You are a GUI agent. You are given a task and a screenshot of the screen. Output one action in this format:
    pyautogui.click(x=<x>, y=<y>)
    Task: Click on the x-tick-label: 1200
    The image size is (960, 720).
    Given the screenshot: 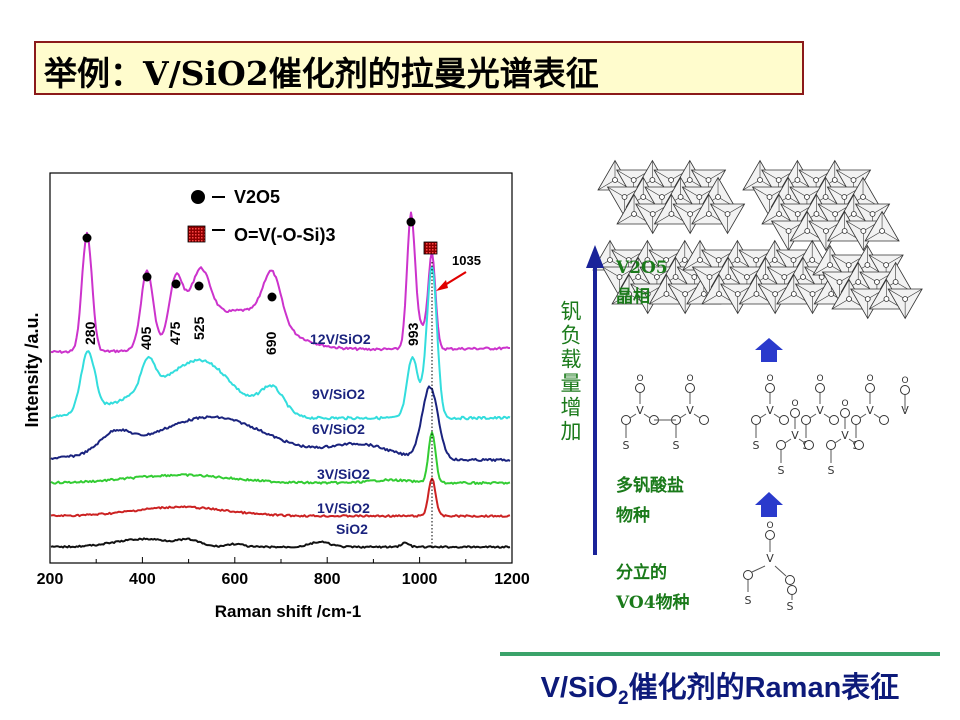 What is the action you would take?
    pyautogui.click(x=512, y=579)
    